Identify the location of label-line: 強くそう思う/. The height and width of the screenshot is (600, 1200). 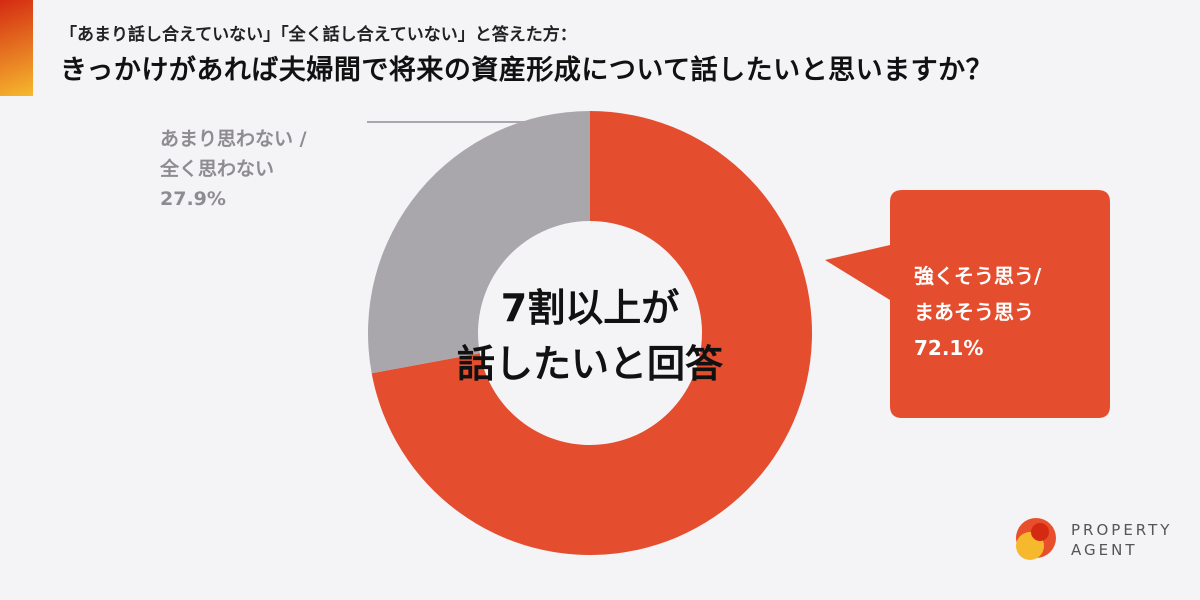
(978, 276).